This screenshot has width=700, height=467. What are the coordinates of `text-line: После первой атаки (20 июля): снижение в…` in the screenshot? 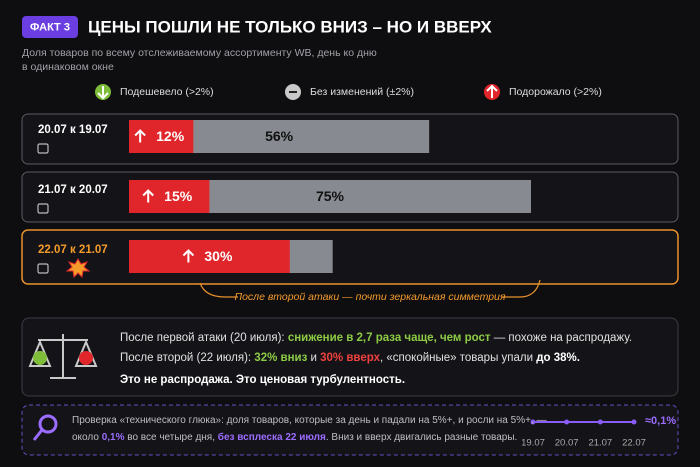 It's located at (376, 338).